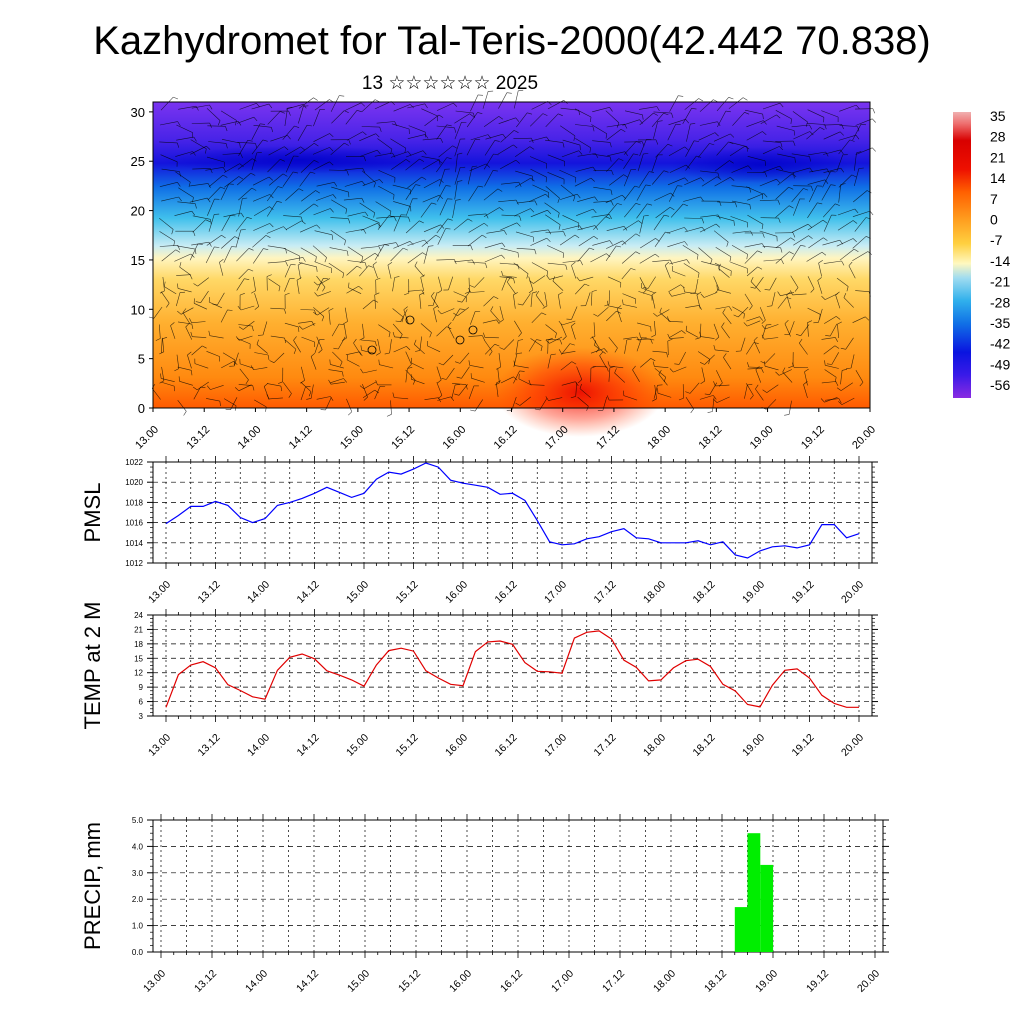  What do you see at coordinates (92, 886) in the screenshot?
I see `y-axis-title: PRECIP, mm` at bounding box center [92, 886].